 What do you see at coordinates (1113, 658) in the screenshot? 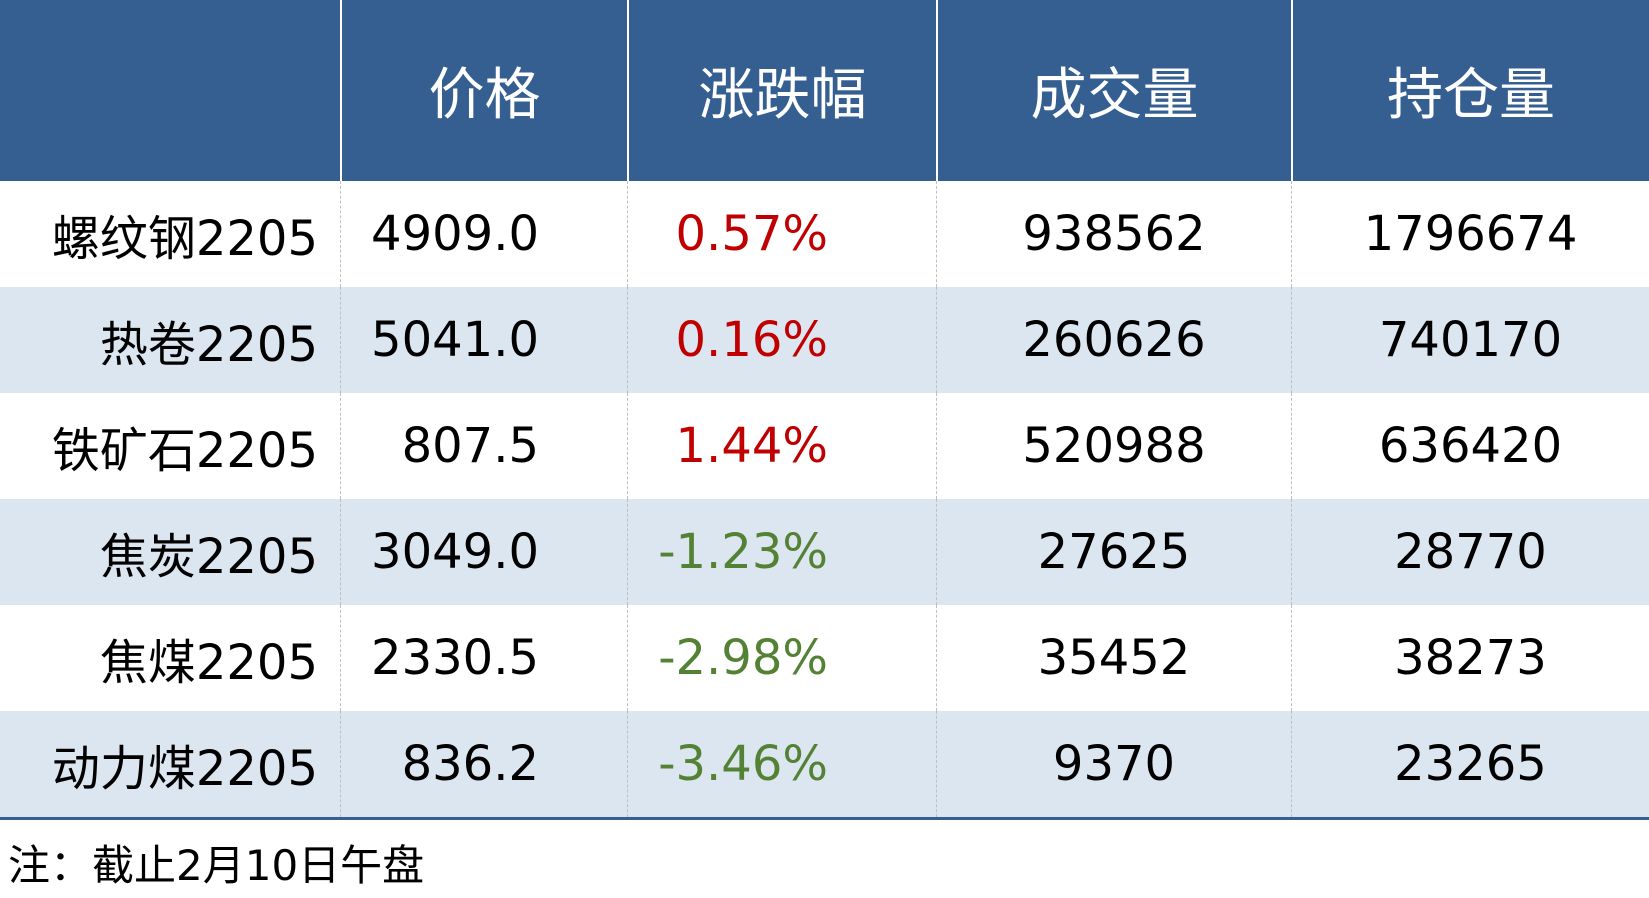
I see `table-cell: 35452` at bounding box center [1113, 658].